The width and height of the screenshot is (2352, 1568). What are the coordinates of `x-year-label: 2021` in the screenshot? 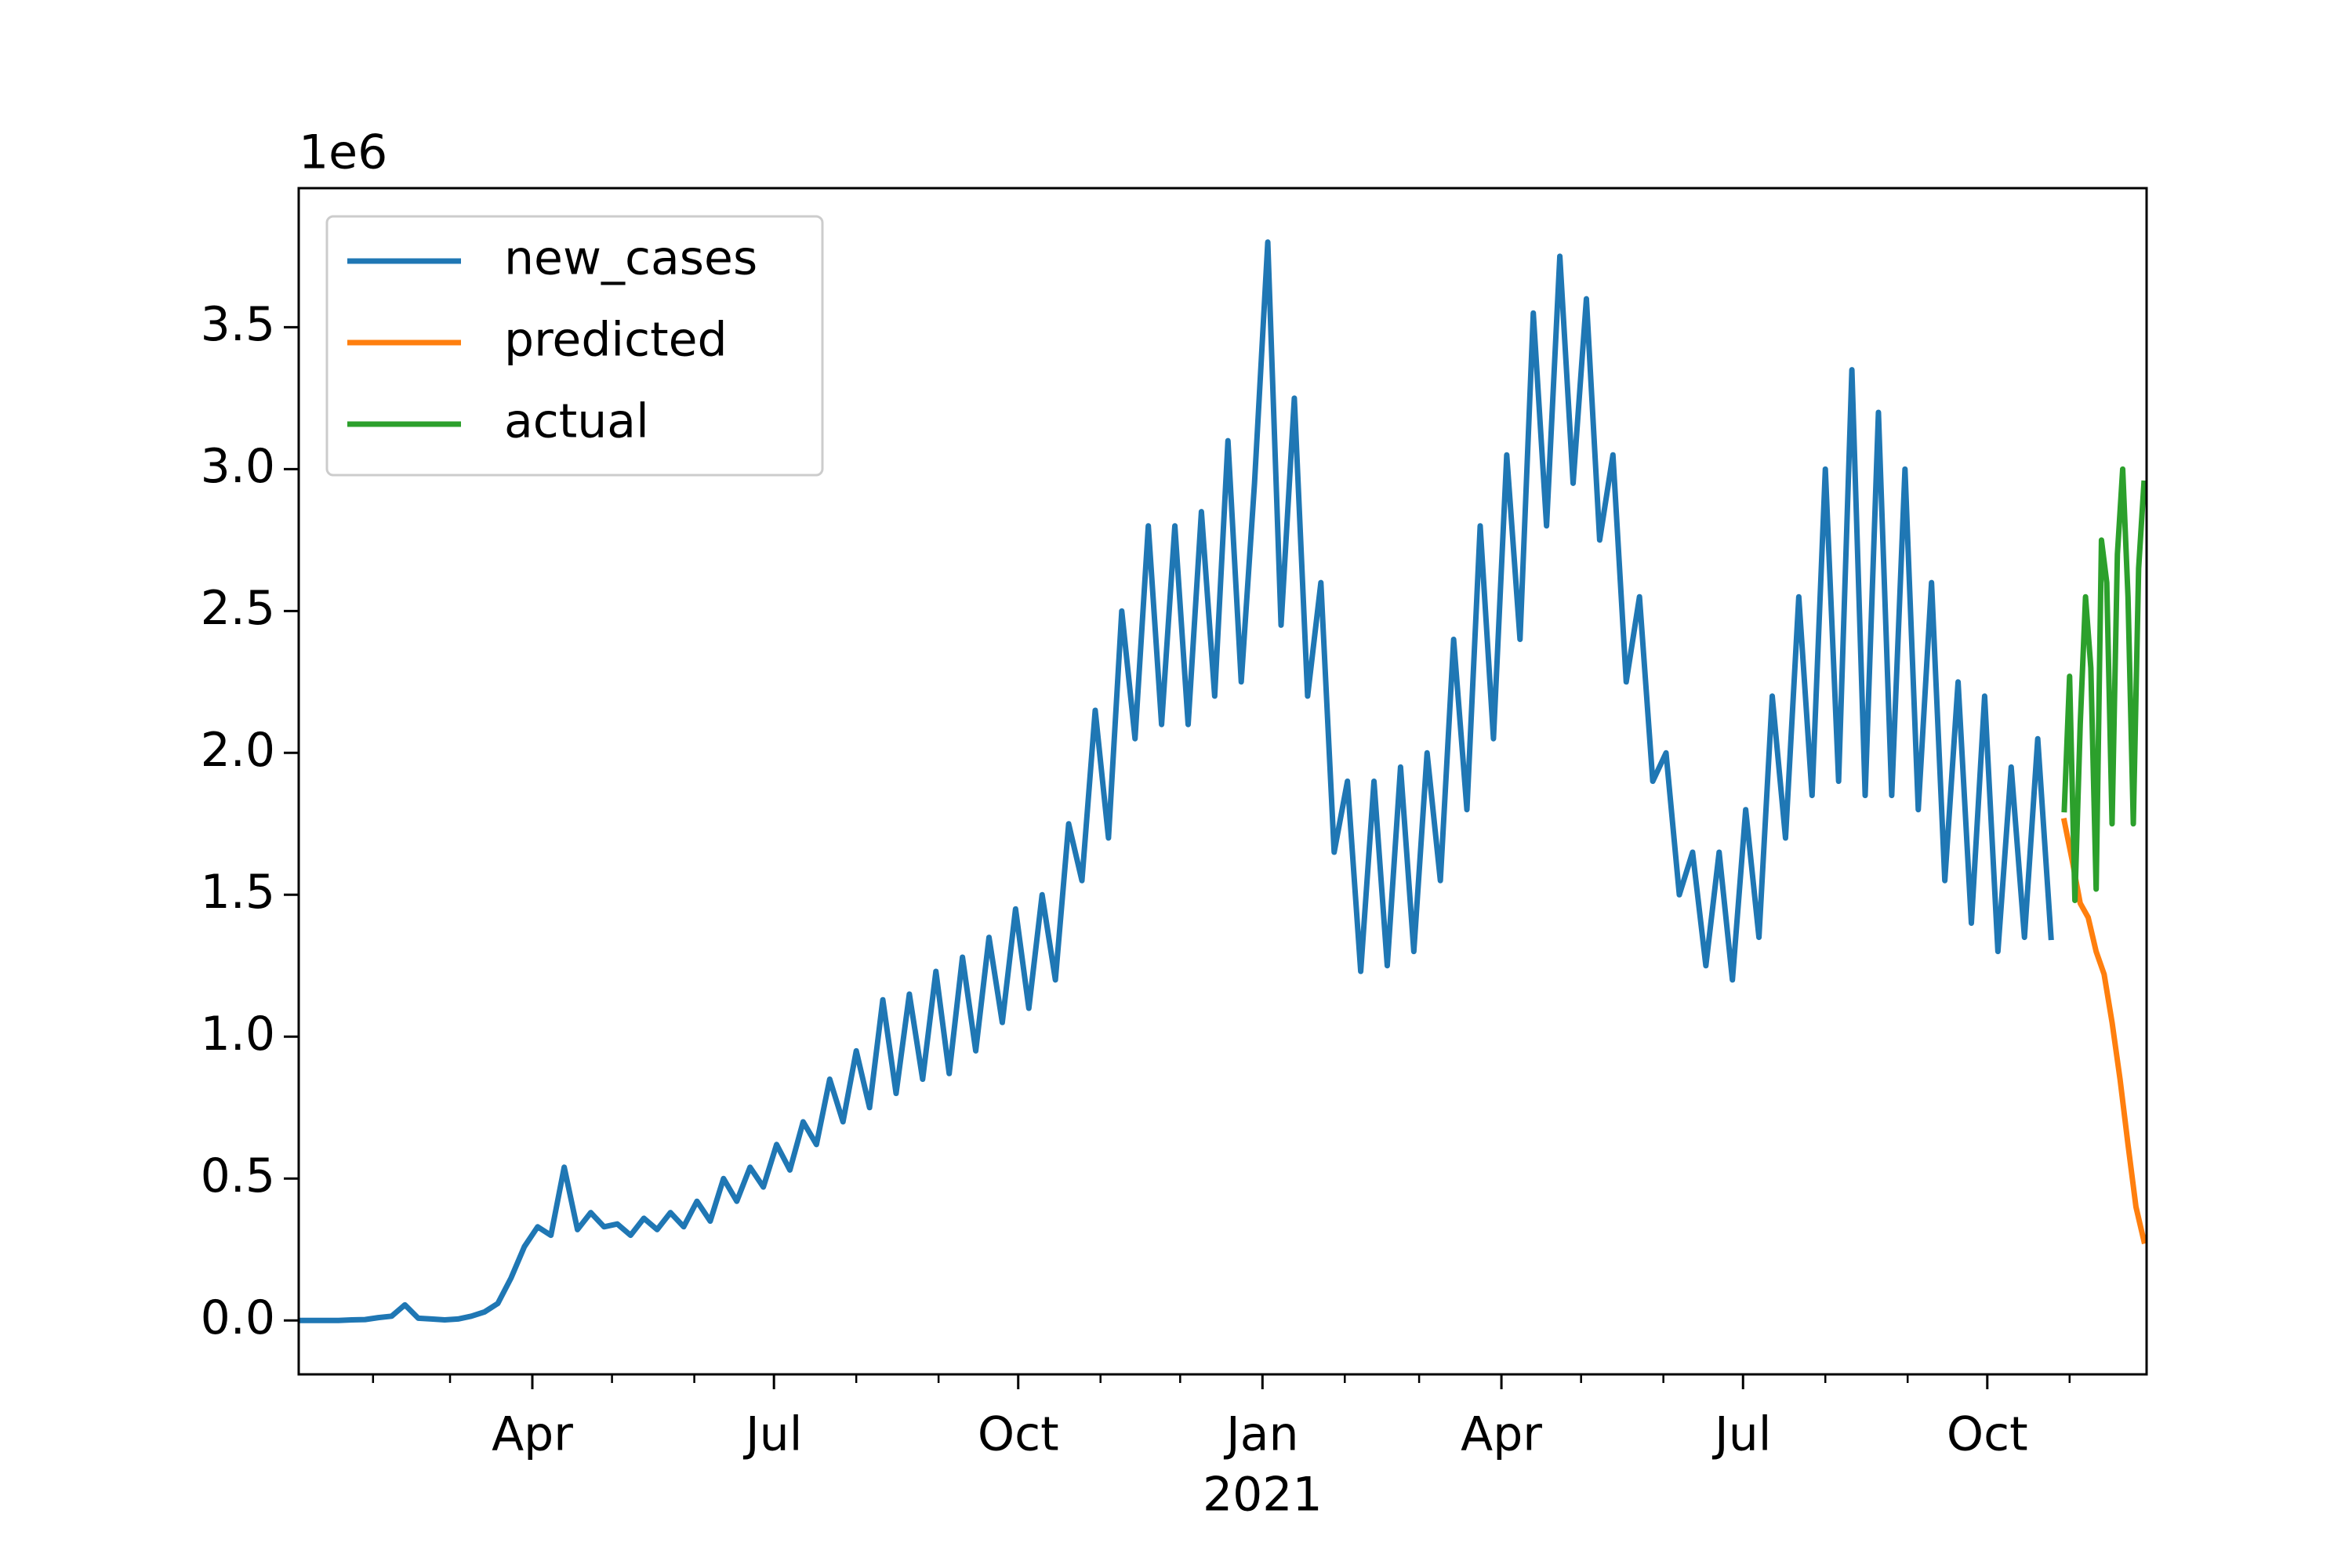 It's located at (1263, 1495).